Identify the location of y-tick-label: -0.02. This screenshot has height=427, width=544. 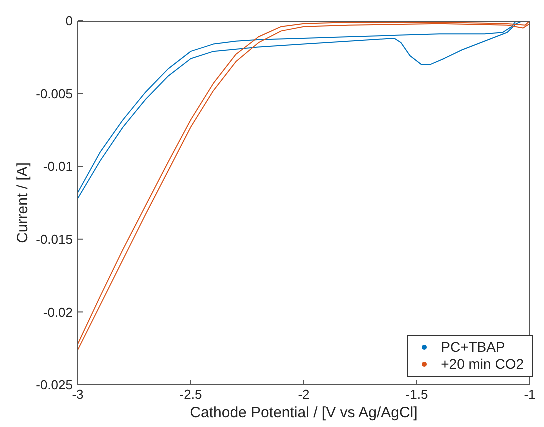
(58, 312).